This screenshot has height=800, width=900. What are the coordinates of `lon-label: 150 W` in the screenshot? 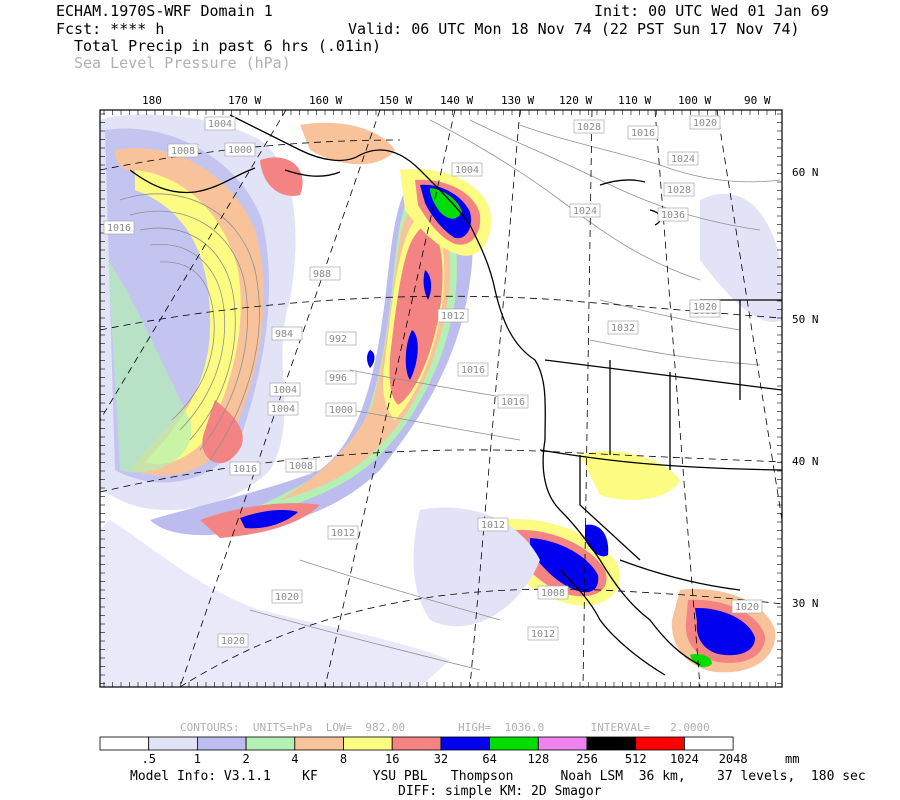 It's located at (395, 100).